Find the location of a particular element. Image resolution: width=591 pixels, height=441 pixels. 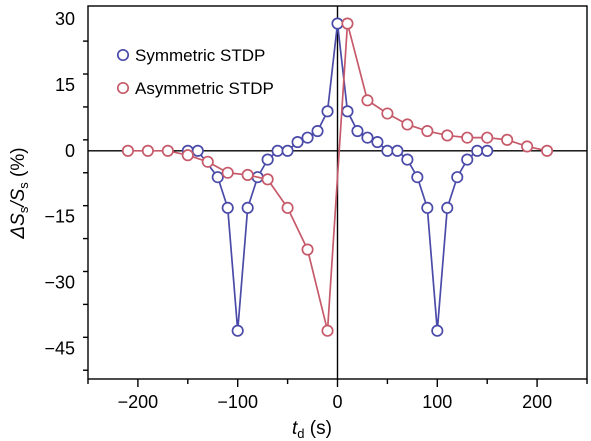

x-tick-label: −200 is located at coordinates (138, 402).